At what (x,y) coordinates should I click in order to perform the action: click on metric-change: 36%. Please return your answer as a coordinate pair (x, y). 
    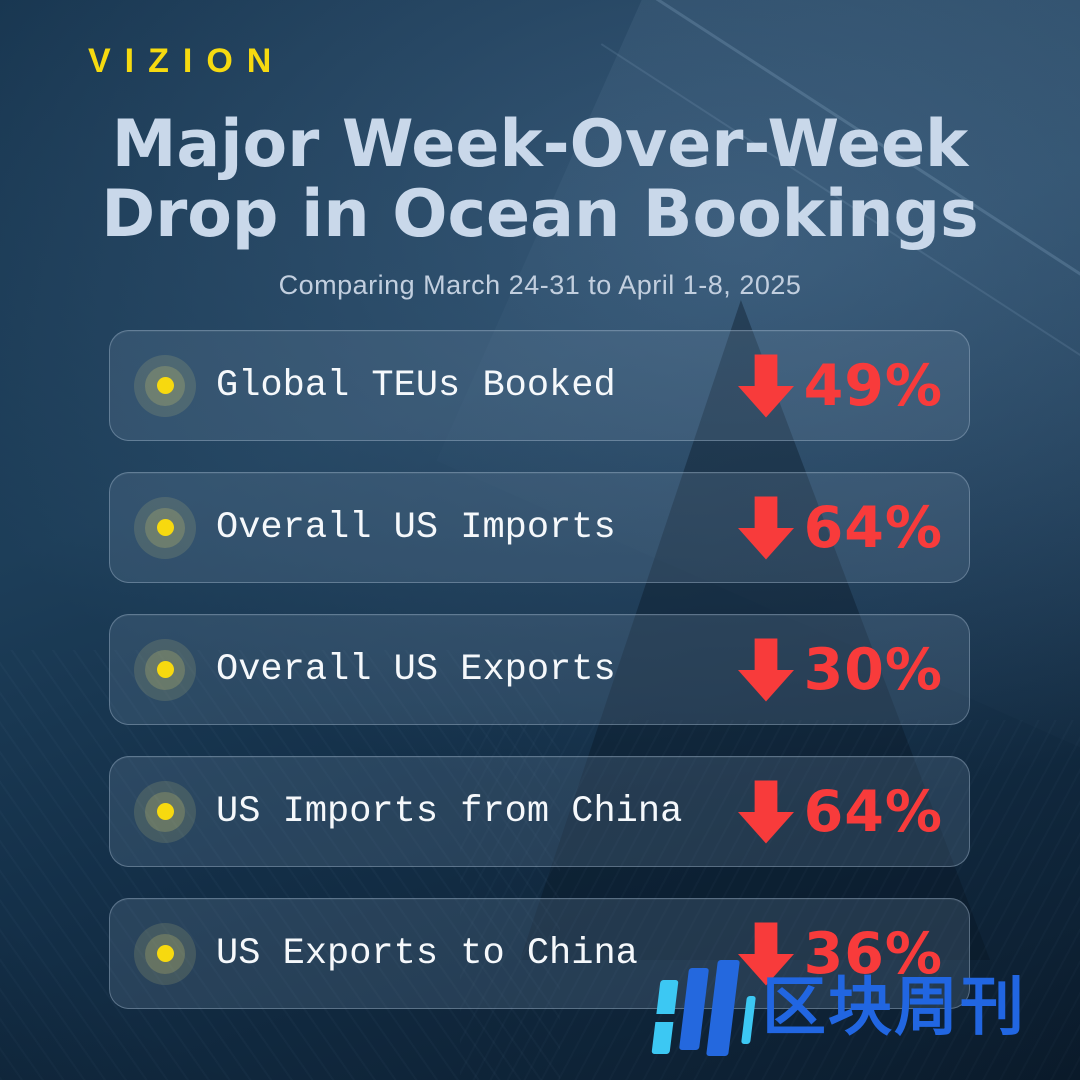
    Looking at the image, I should click on (840, 953).